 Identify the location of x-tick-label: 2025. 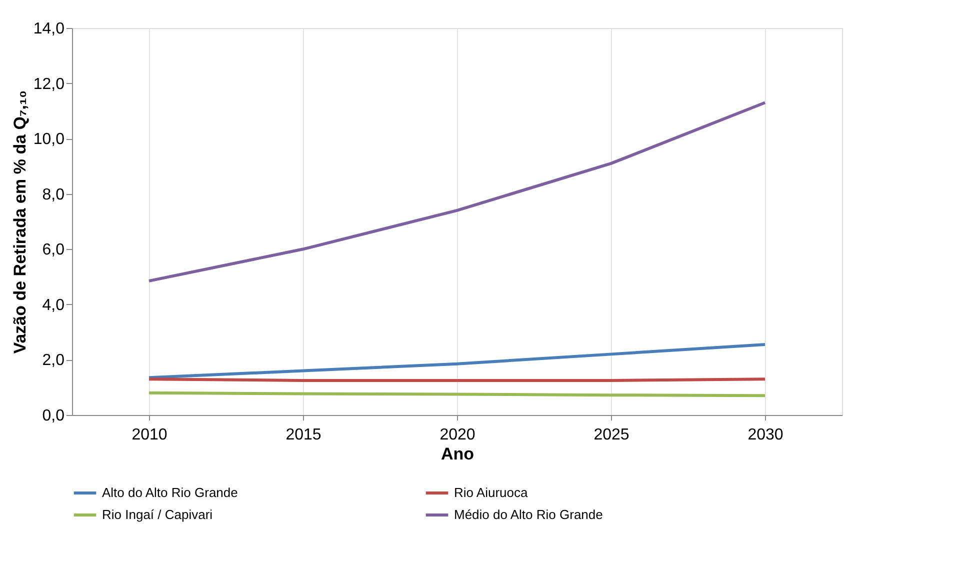
(612, 435).